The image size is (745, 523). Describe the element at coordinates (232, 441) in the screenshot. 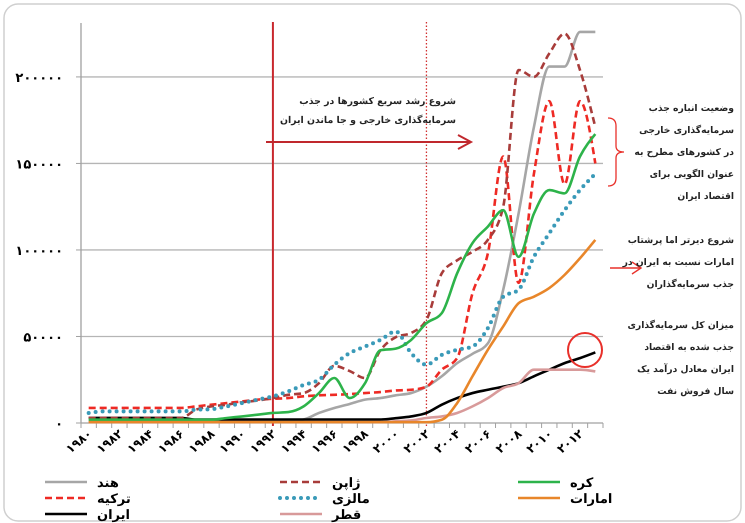

I see `x-tick-label: ۱۹۹۰` at that location.